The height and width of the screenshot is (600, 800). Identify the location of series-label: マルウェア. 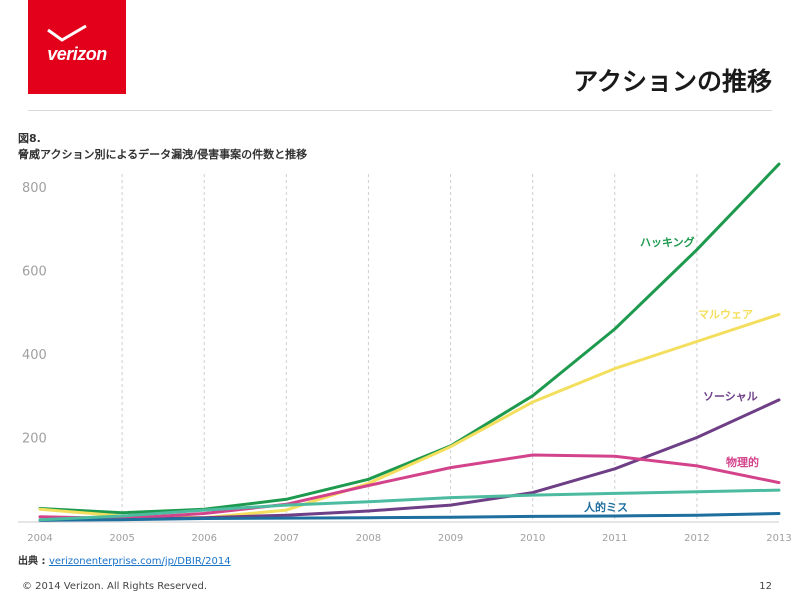
(725, 314).